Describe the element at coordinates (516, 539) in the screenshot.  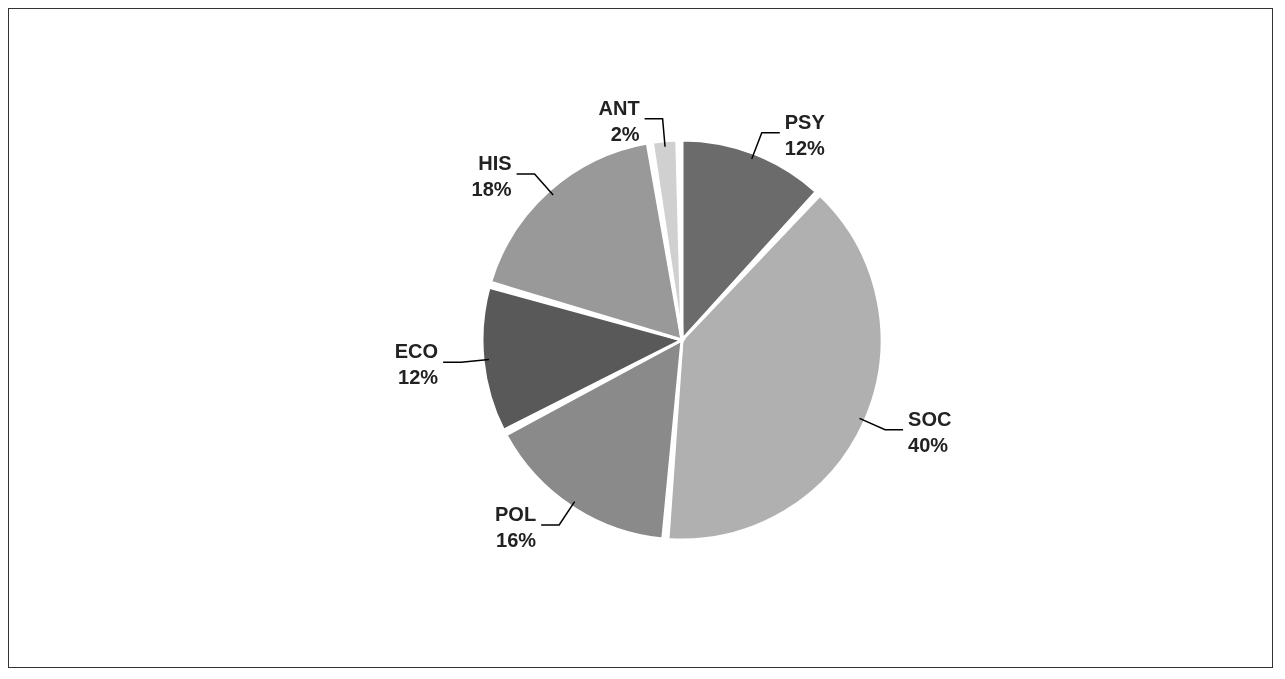
I see `data-label: 16%` at that location.